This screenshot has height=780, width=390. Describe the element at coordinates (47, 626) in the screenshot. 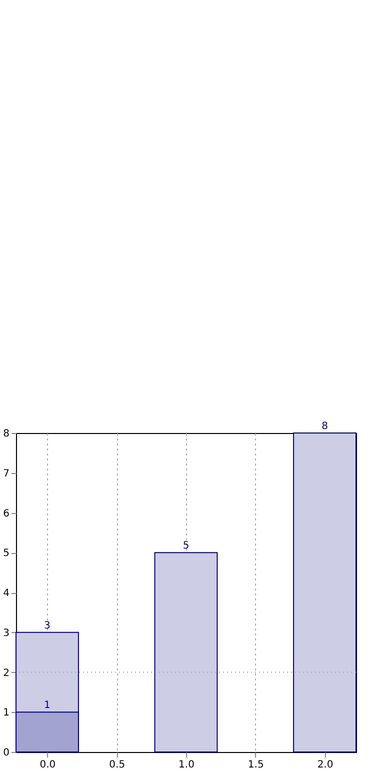

I see `data-label: 3` at that location.